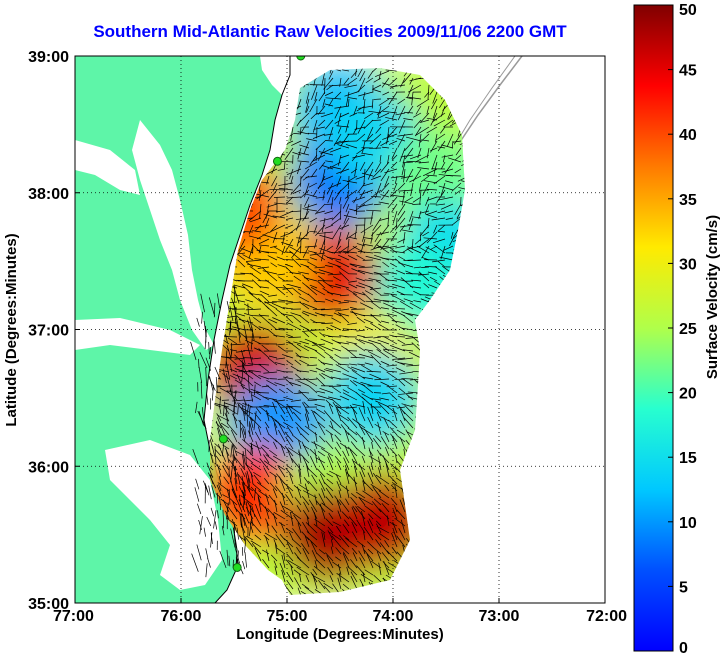  Describe the element at coordinates (73, 616) in the screenshot. I see `x-tick-label: 77:00` at that location.